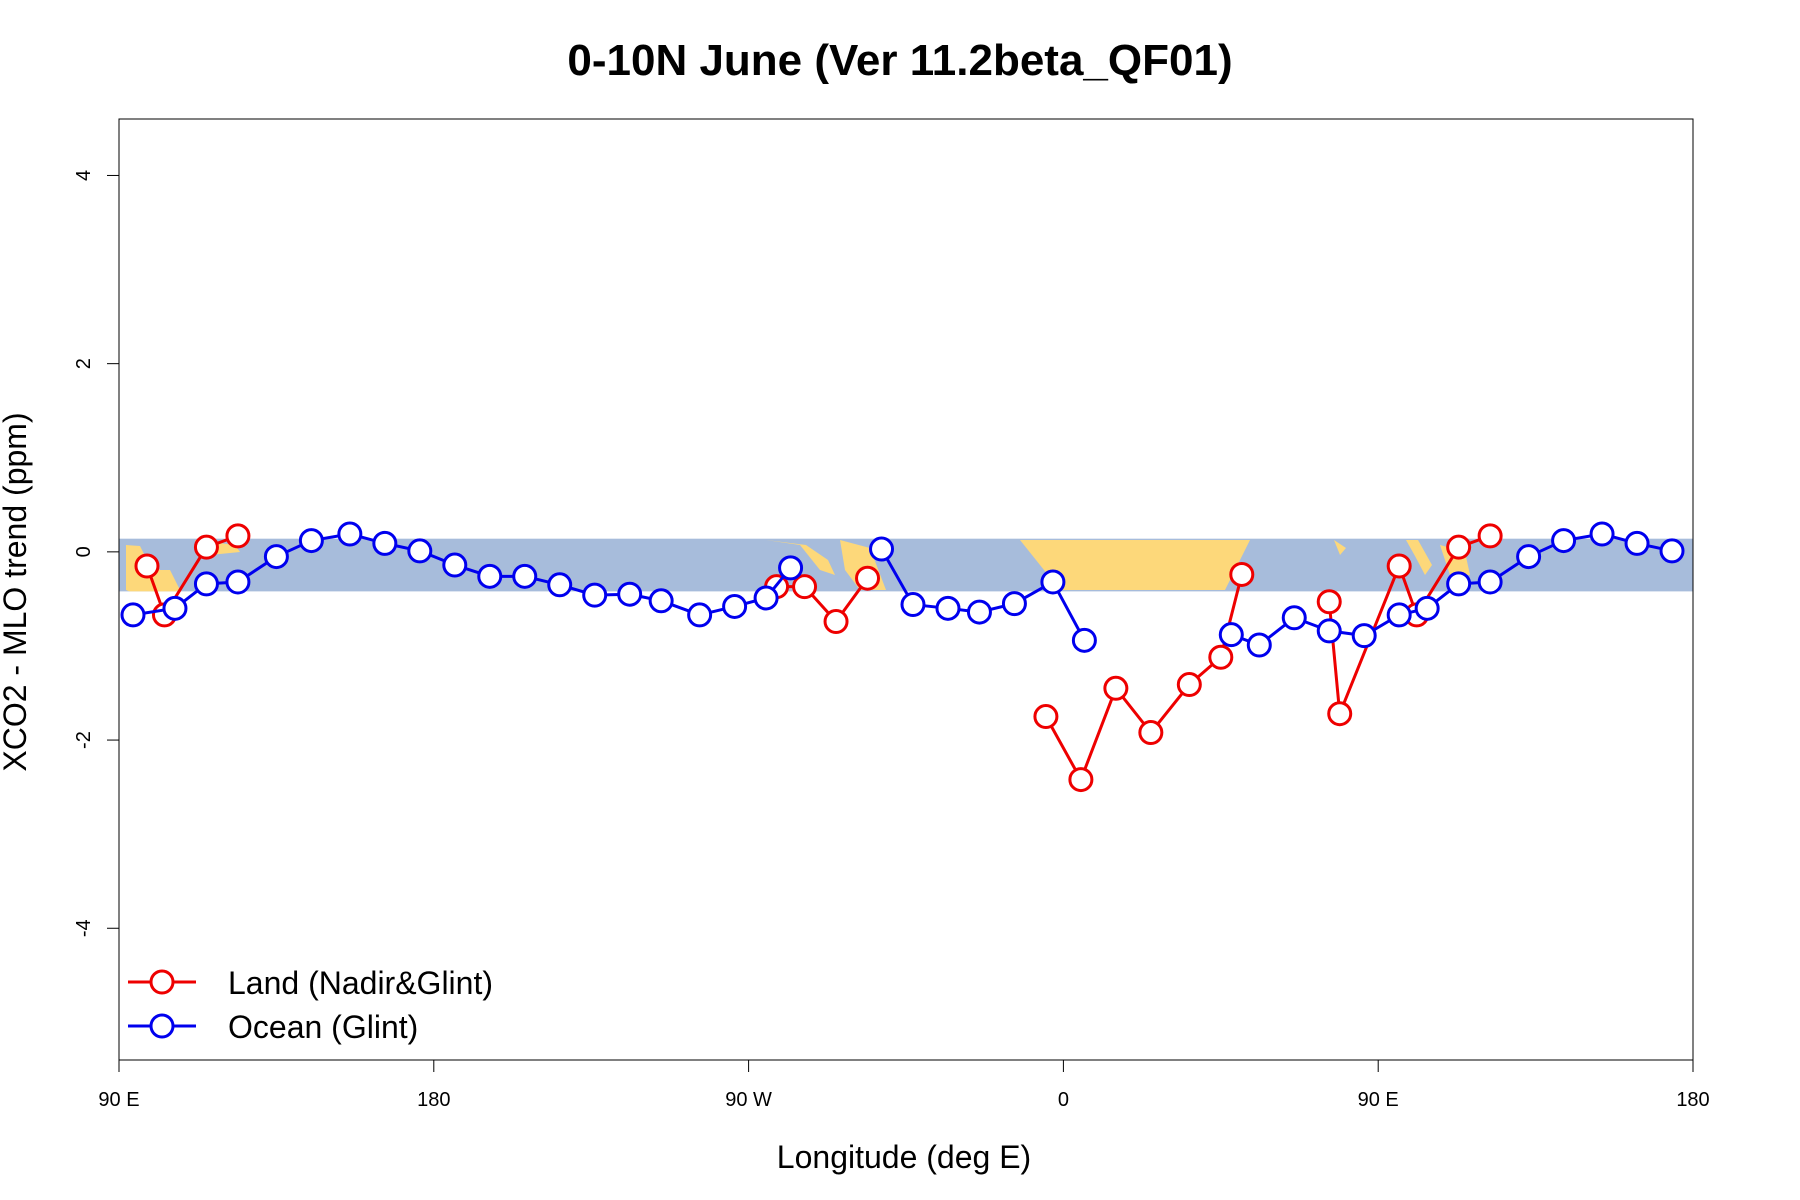 Image resolution: width=1800 pixels, height=1200 pixels. I want to click on y-axis-label: XCO2 - MLO trend (ppm), so click(16, 591).